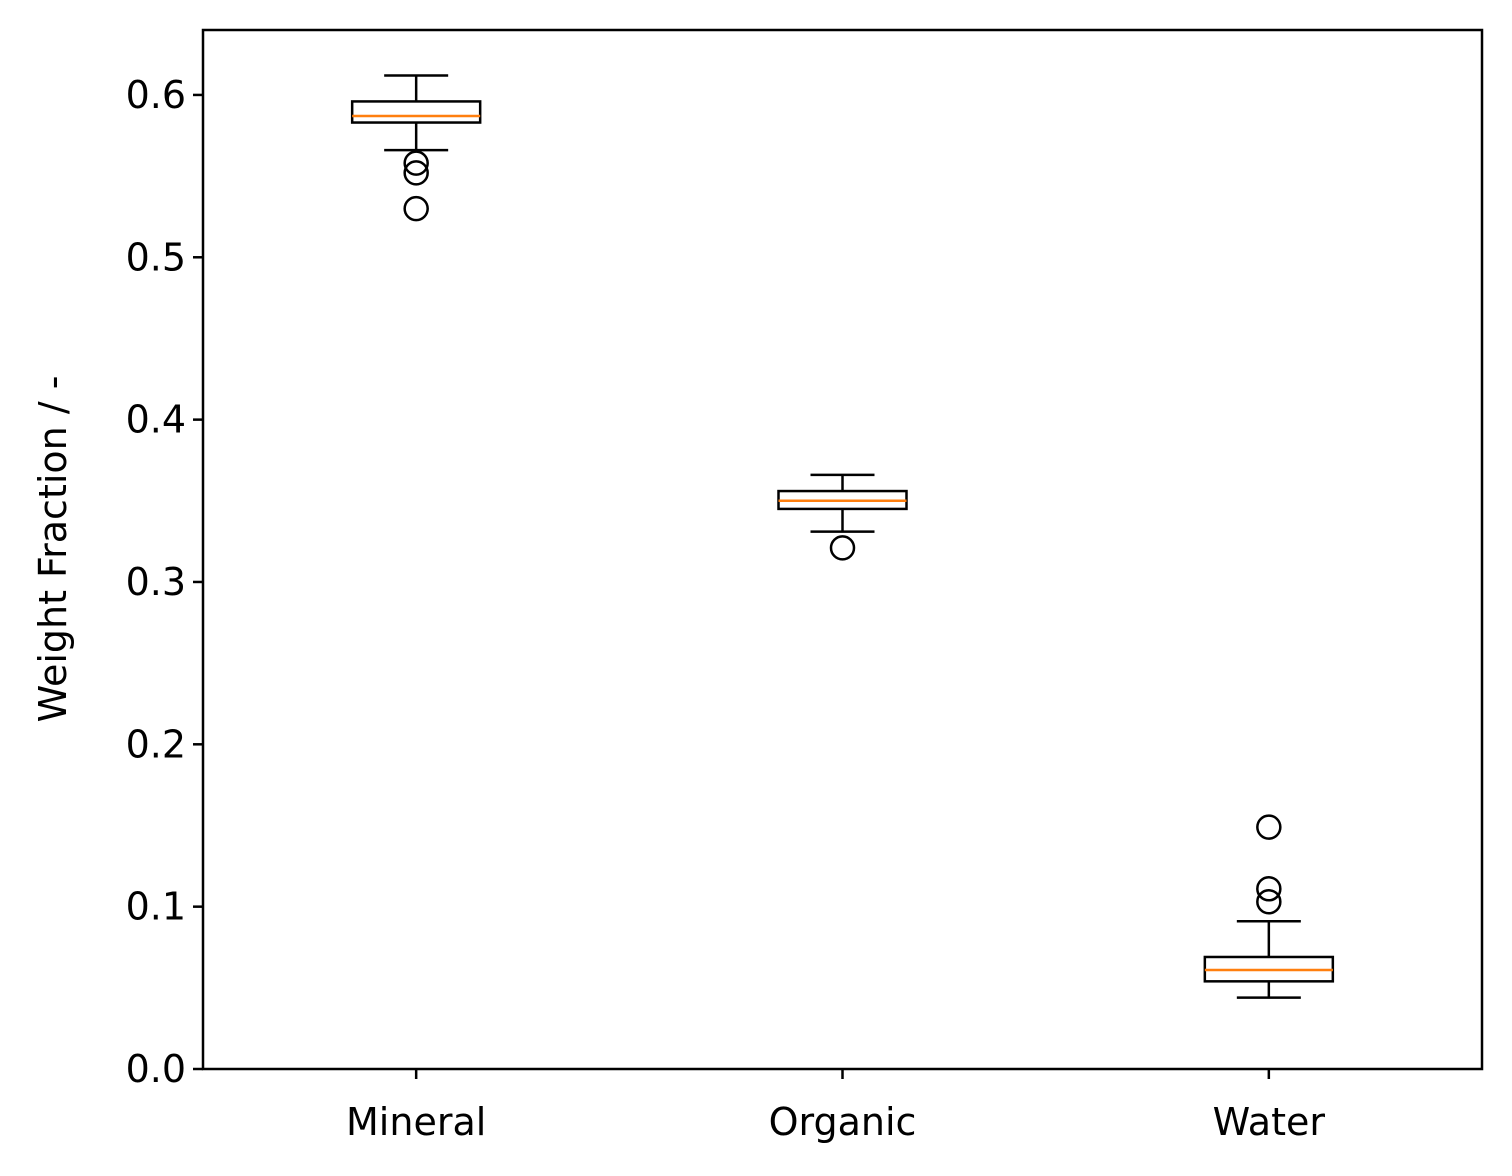 This screenshot has width=1512, height=1176. What do you see at coordinates (1269, 1122) in the screenshot?
I see `x-tick-label: Water` at bounding box center [1269, 1122].